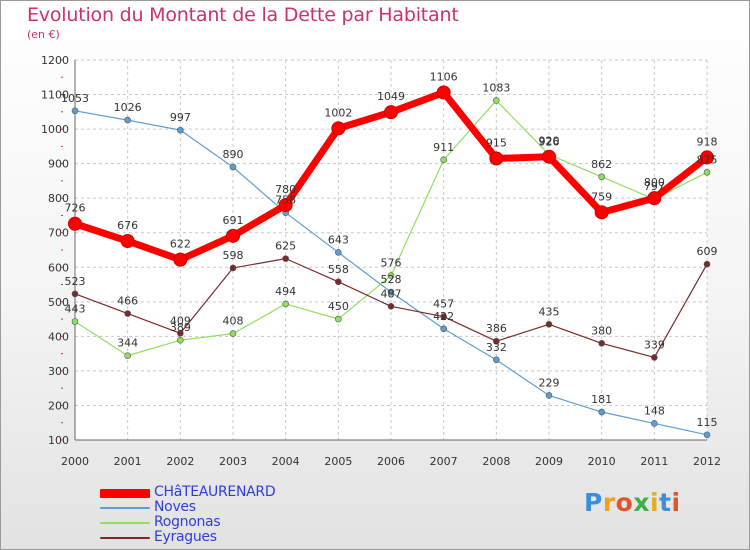  I want to click on data-label: 598, so click(233, 255).